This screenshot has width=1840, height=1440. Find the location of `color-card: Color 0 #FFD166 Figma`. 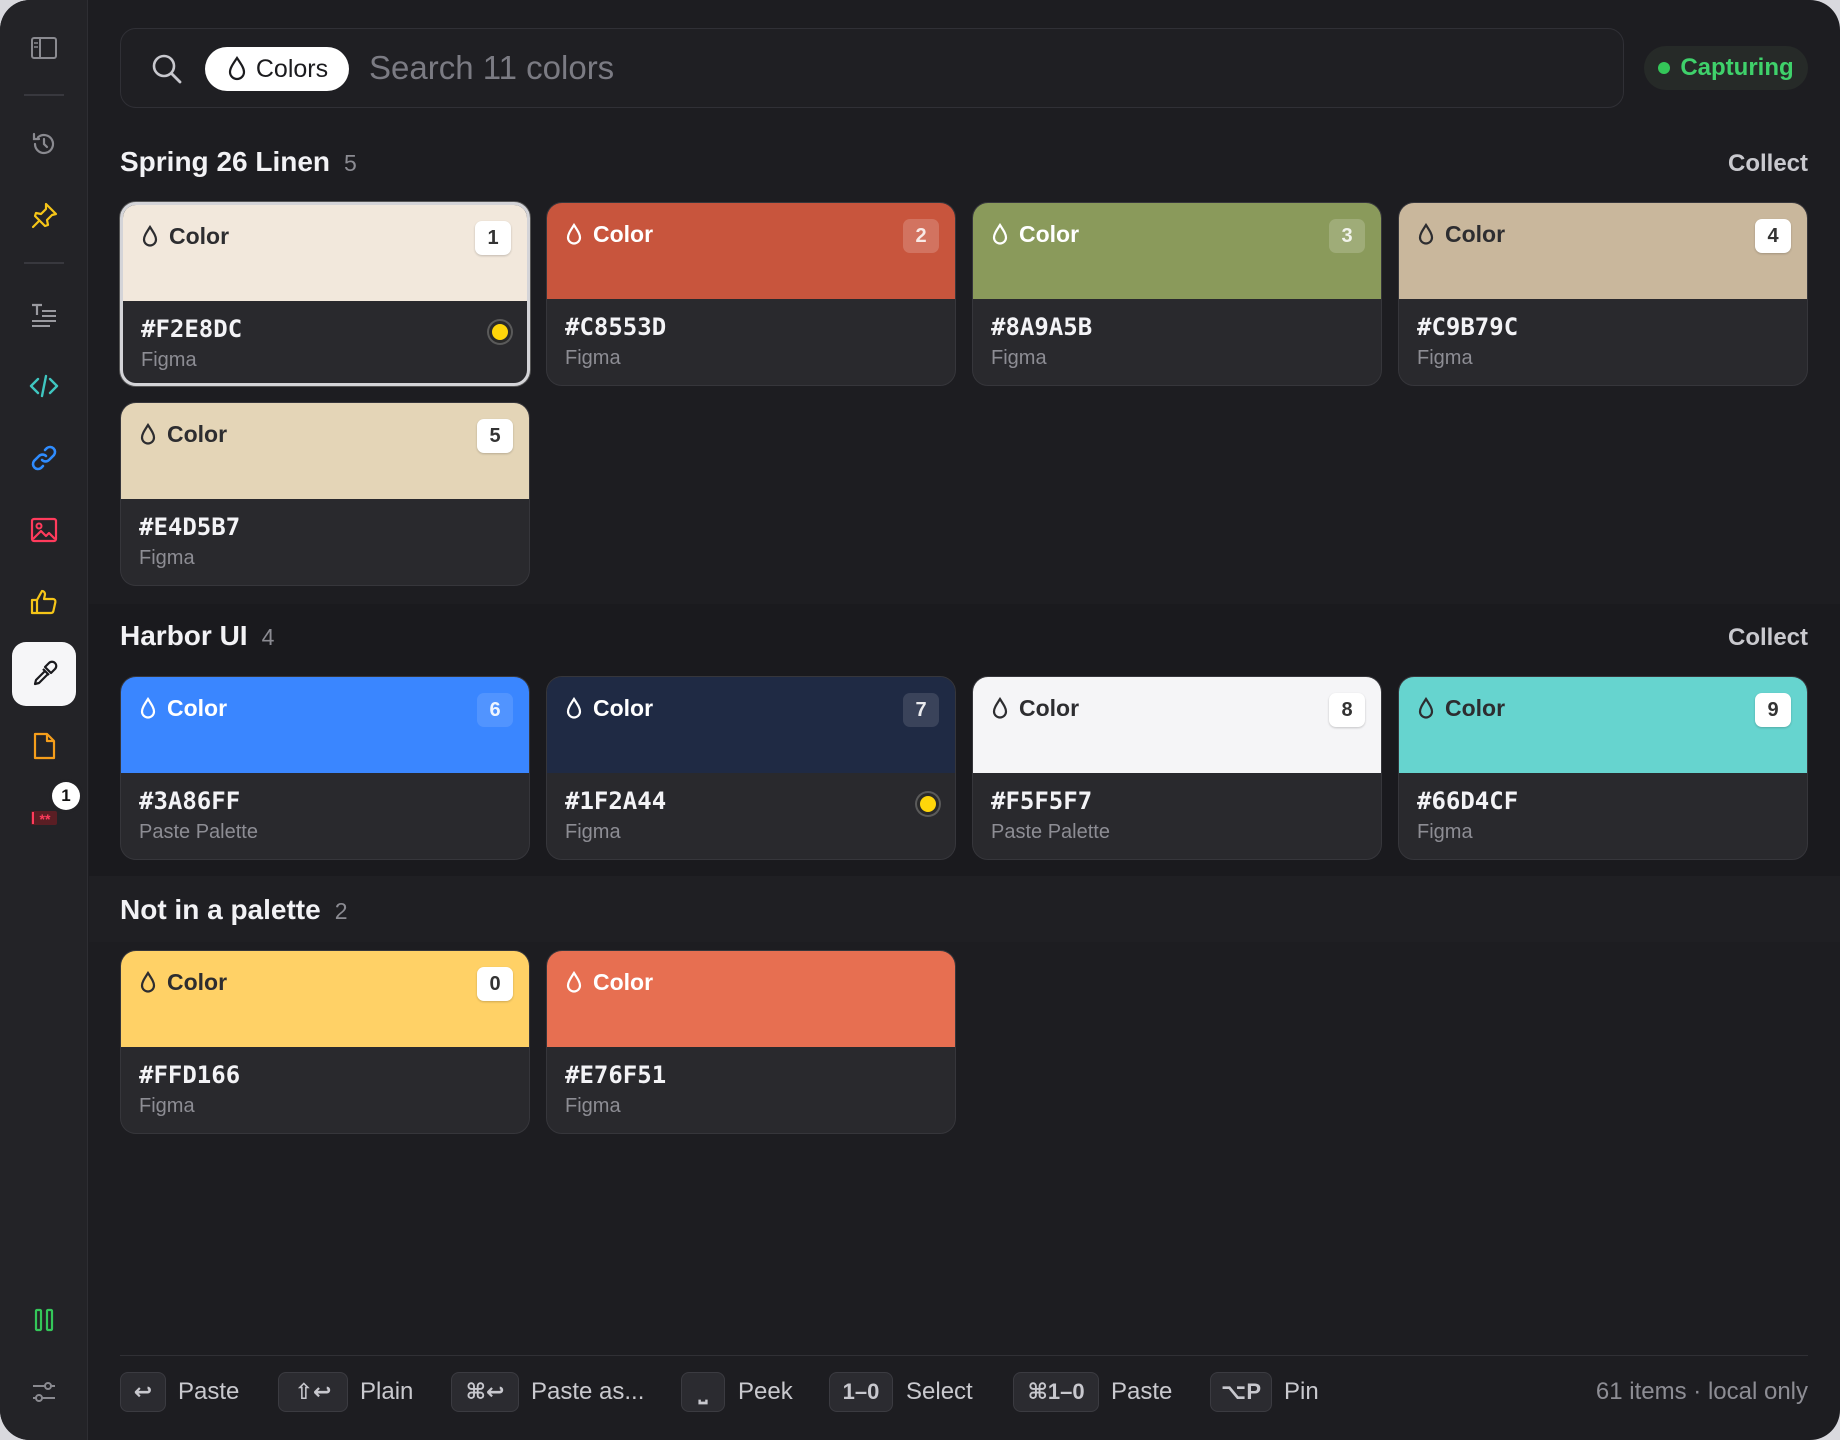

color-card: Color 0 #FFD166 Figma is located at coordinates (325, 1042).